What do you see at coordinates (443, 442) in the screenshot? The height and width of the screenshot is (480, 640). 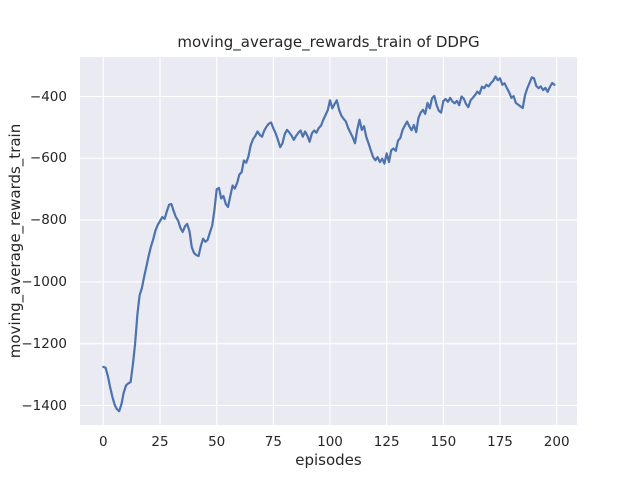 I see `x-tick-label: 150` at bounding box center [443, 442].